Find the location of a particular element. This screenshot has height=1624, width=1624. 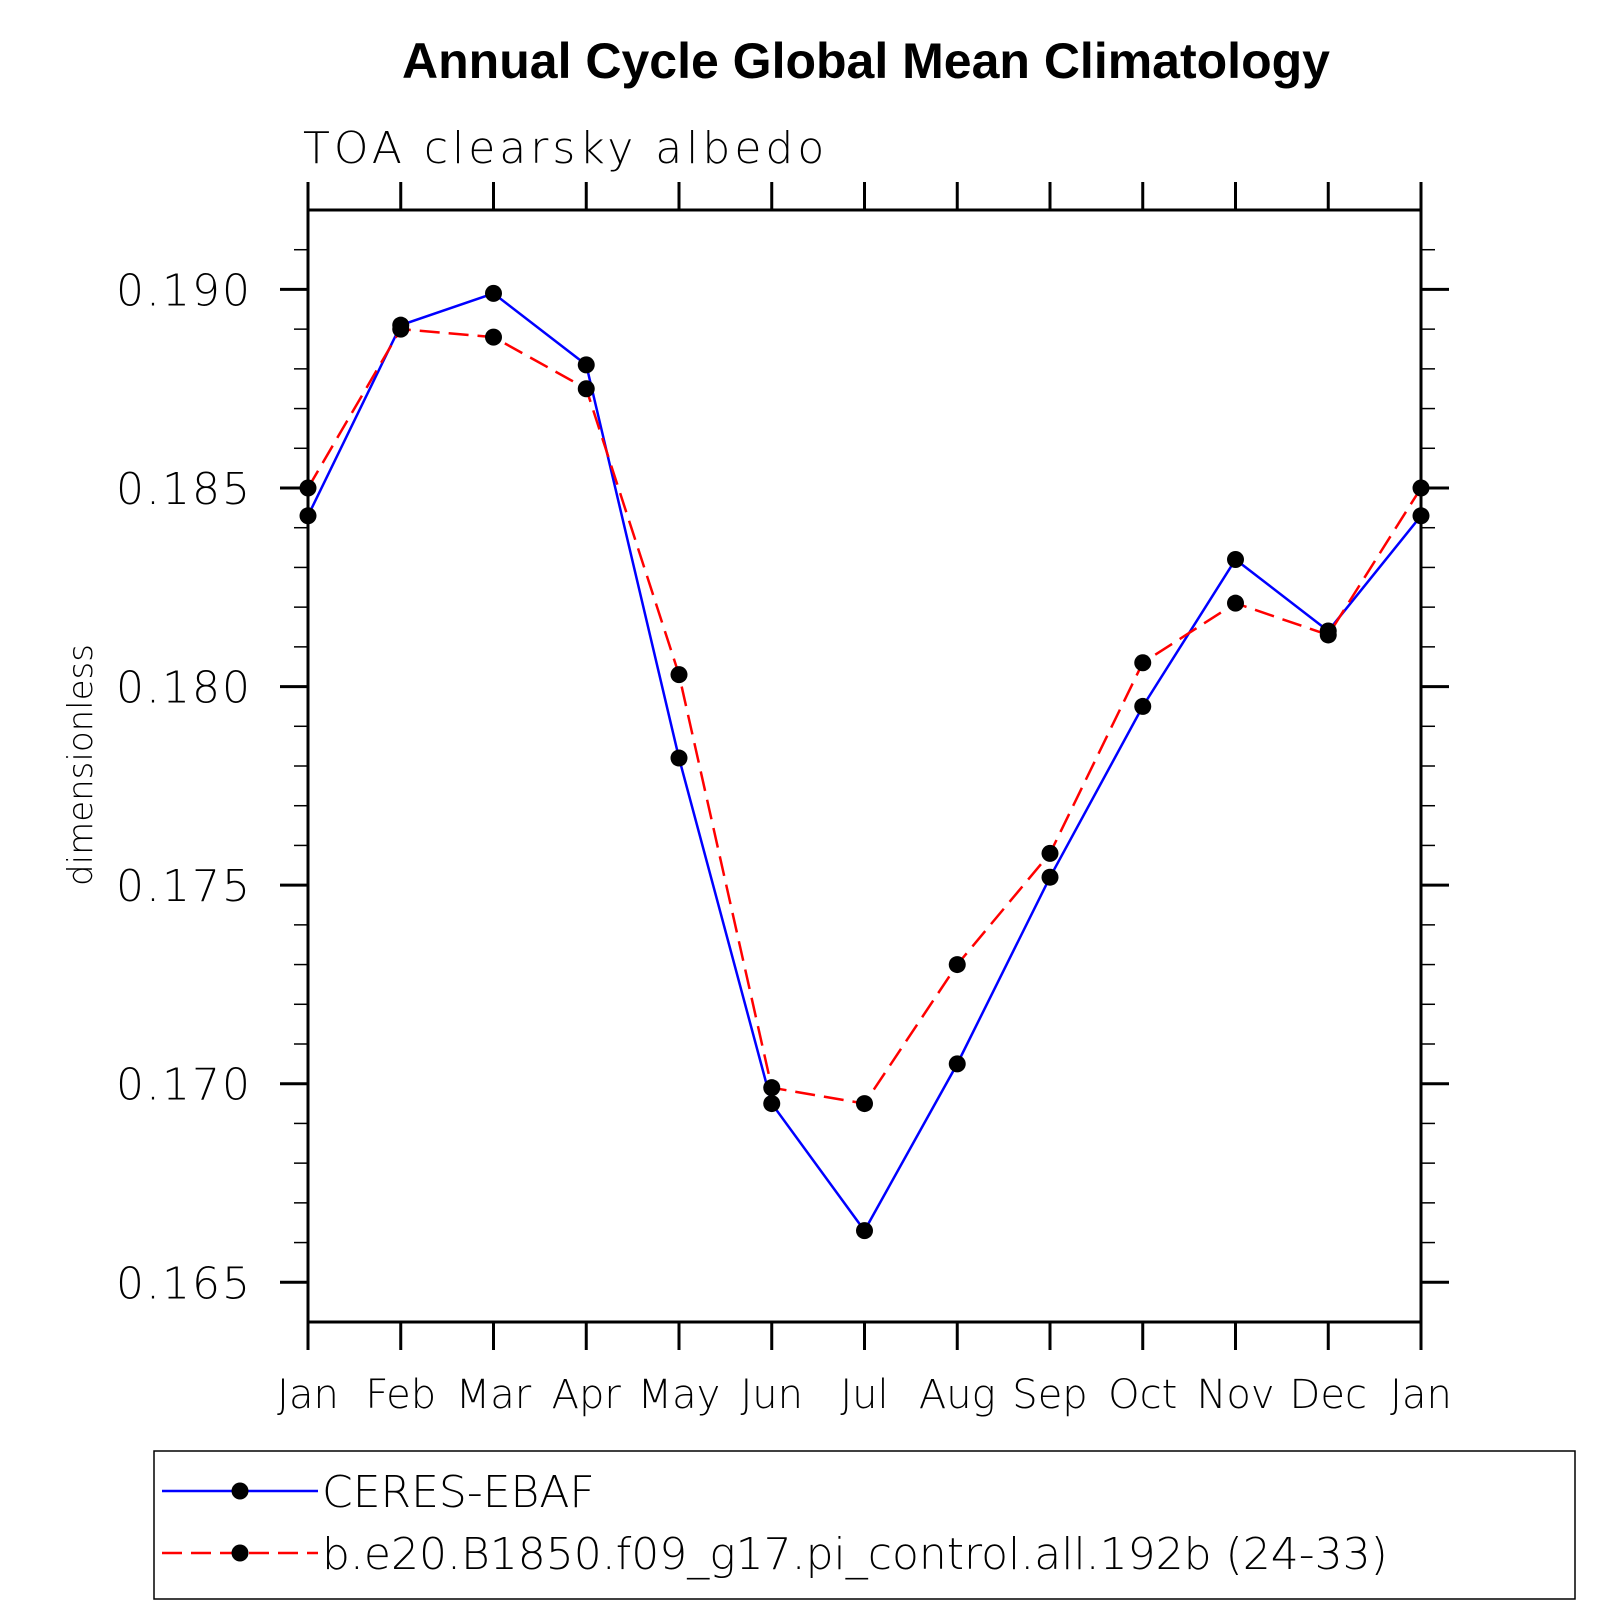

x-tick-label: Jun is located at coordinates (772, 1395).